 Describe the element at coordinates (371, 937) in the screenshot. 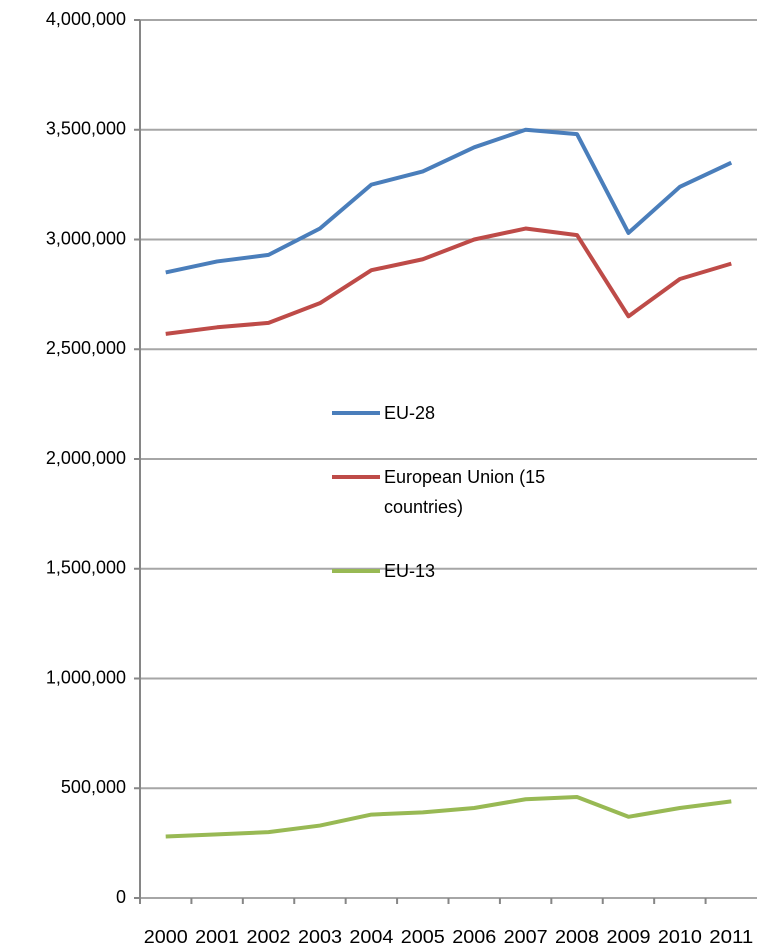

I see `x-tick-label: 2004` at that location.